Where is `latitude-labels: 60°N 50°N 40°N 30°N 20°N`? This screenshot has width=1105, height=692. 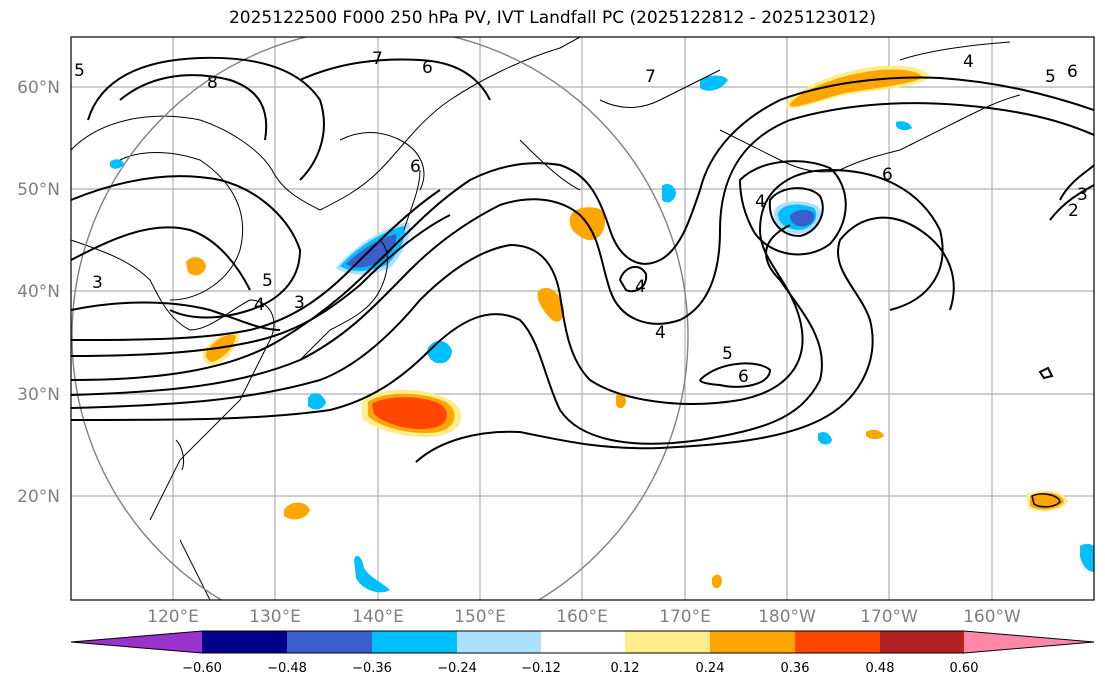 latitude-labels: 60°N 50°N 40°N 30°N 20°N is located at coordinates (38, 292).